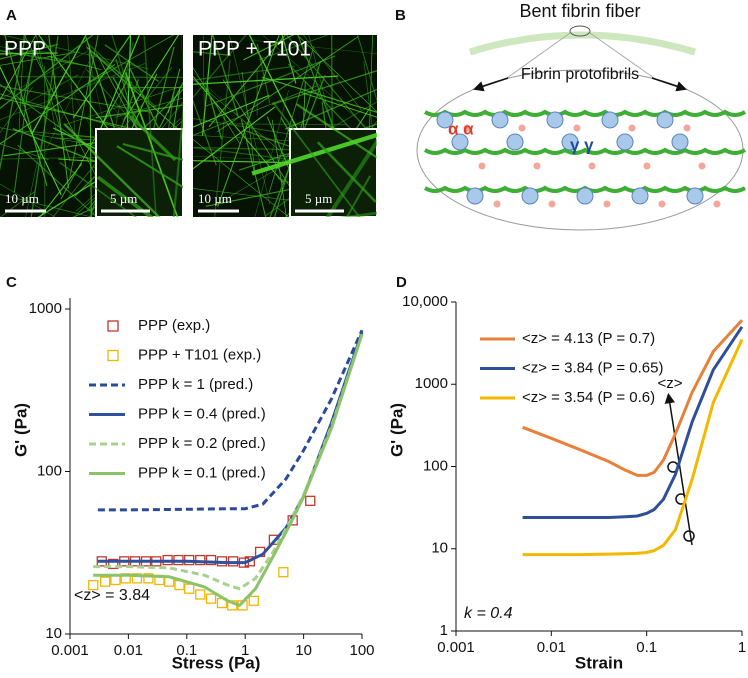 This screenshot has width=748, height=678. I want to click on panel-label: A, so click(11, 15).